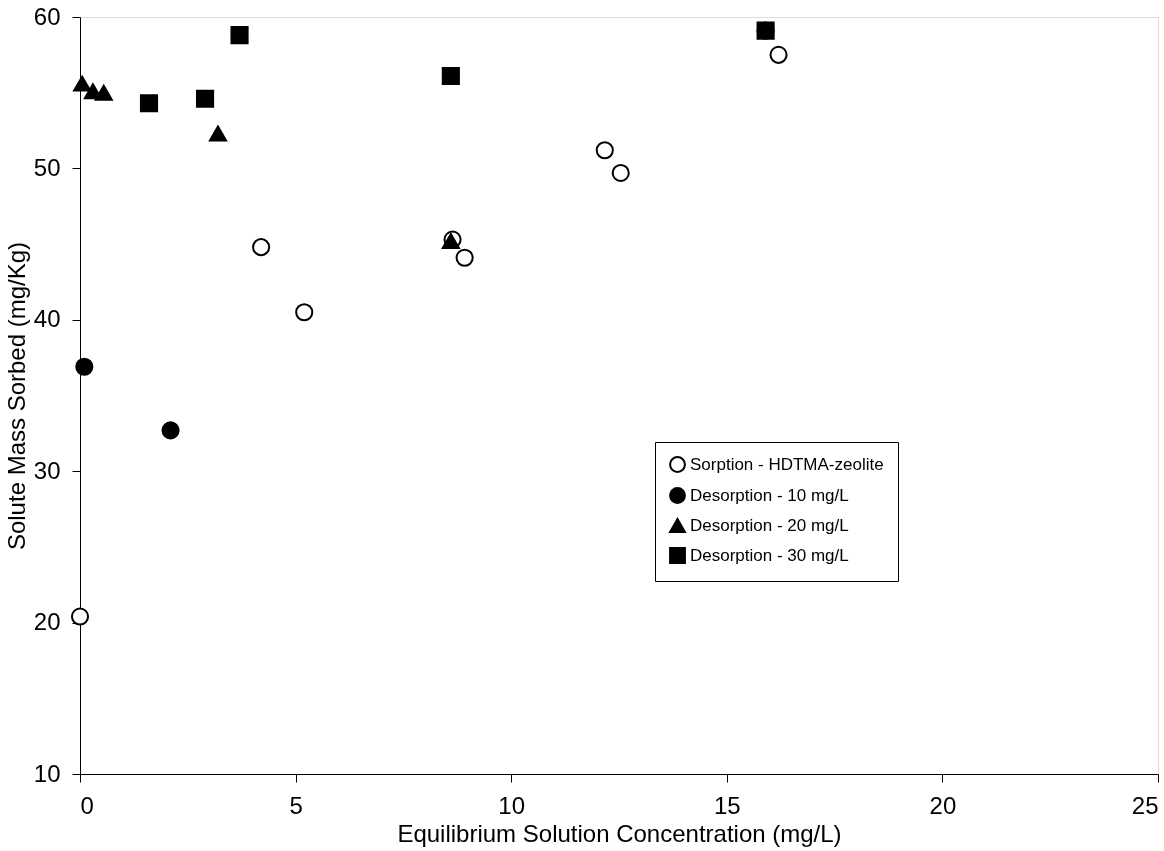 The image size is (1164, 851). Describe the element at coordinates (47, 319) in the screenshot. I see `y-tick-label: 40` at that location.